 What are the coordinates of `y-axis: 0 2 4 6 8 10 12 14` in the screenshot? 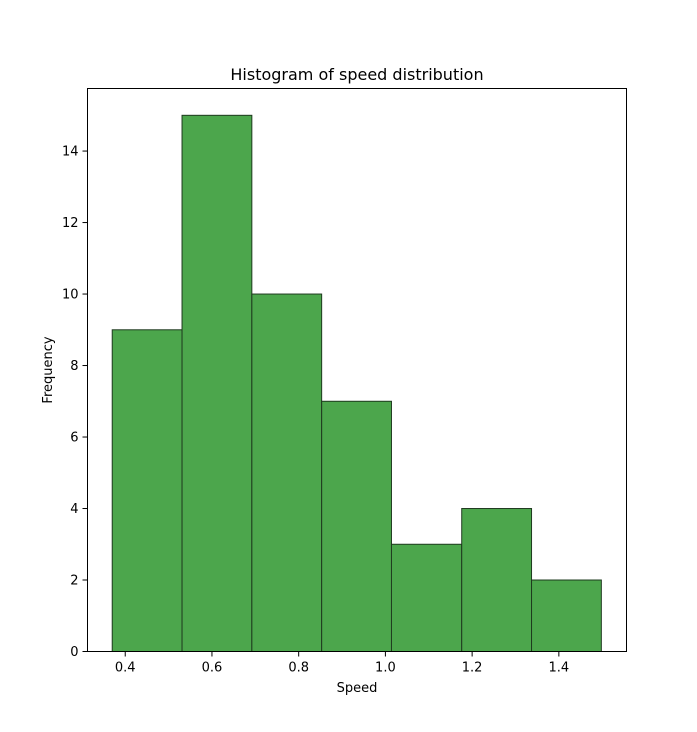 It's located at (75, 402).